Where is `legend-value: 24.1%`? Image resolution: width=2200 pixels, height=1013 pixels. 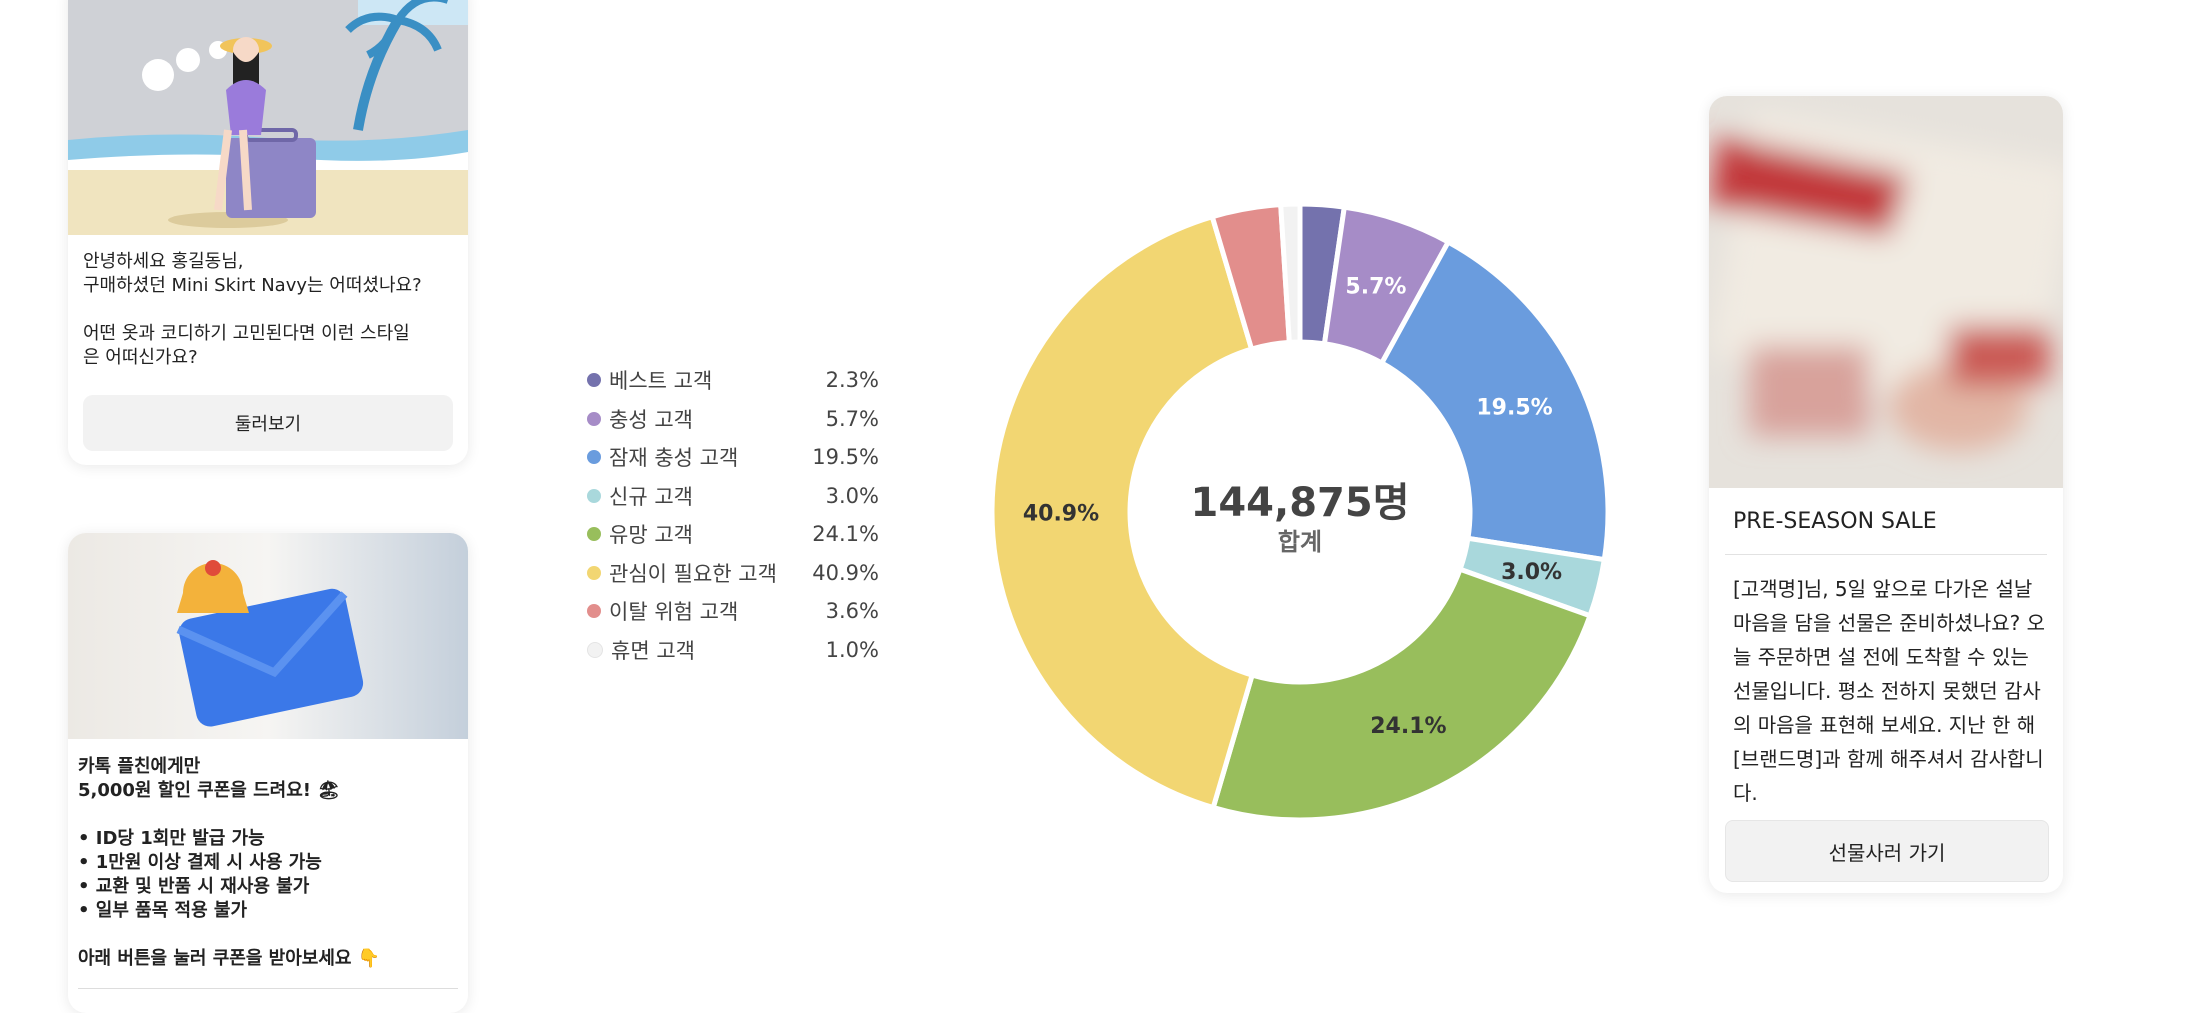
legend-value: 24.1% is located at coordinates (845, 534).